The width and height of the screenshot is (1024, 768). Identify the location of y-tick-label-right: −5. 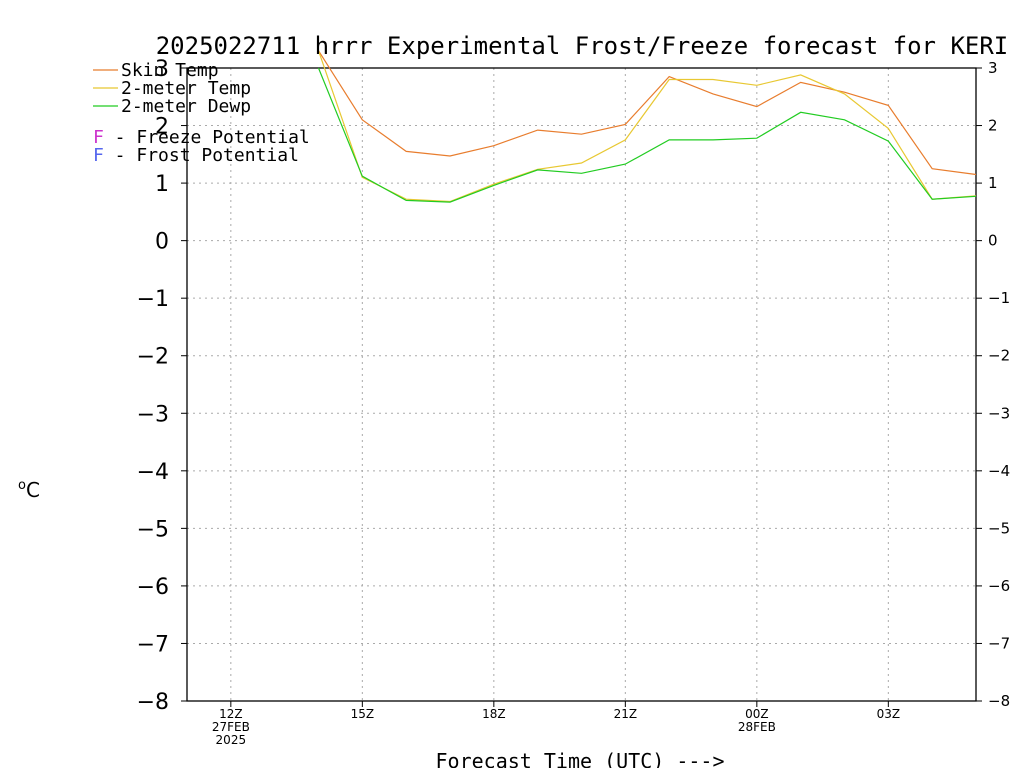
(999, 528).